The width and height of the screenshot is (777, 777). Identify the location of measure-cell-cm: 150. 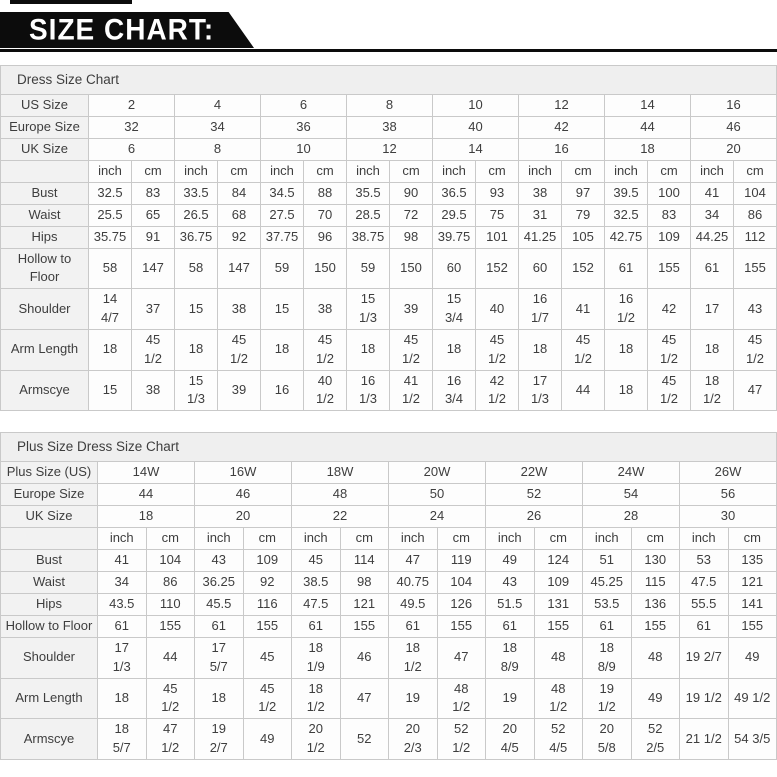
(325, 268).